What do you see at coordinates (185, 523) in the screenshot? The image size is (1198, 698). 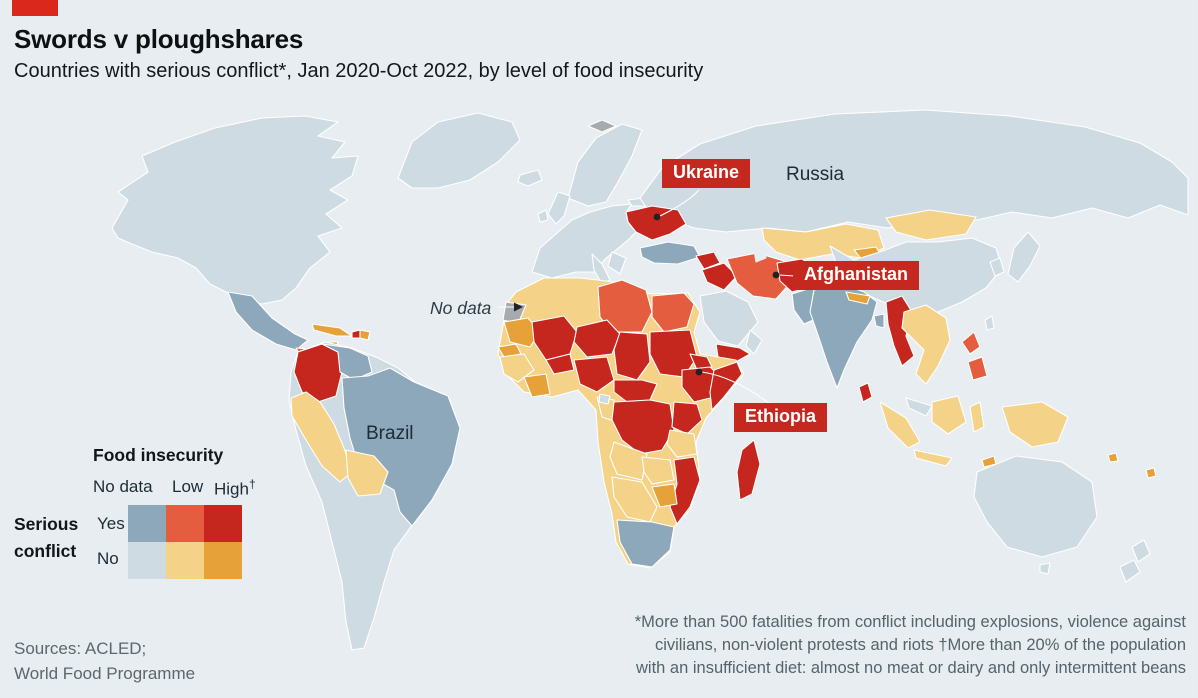 I see `legend-swatch-yes-low` at bounding box center [185, 523].